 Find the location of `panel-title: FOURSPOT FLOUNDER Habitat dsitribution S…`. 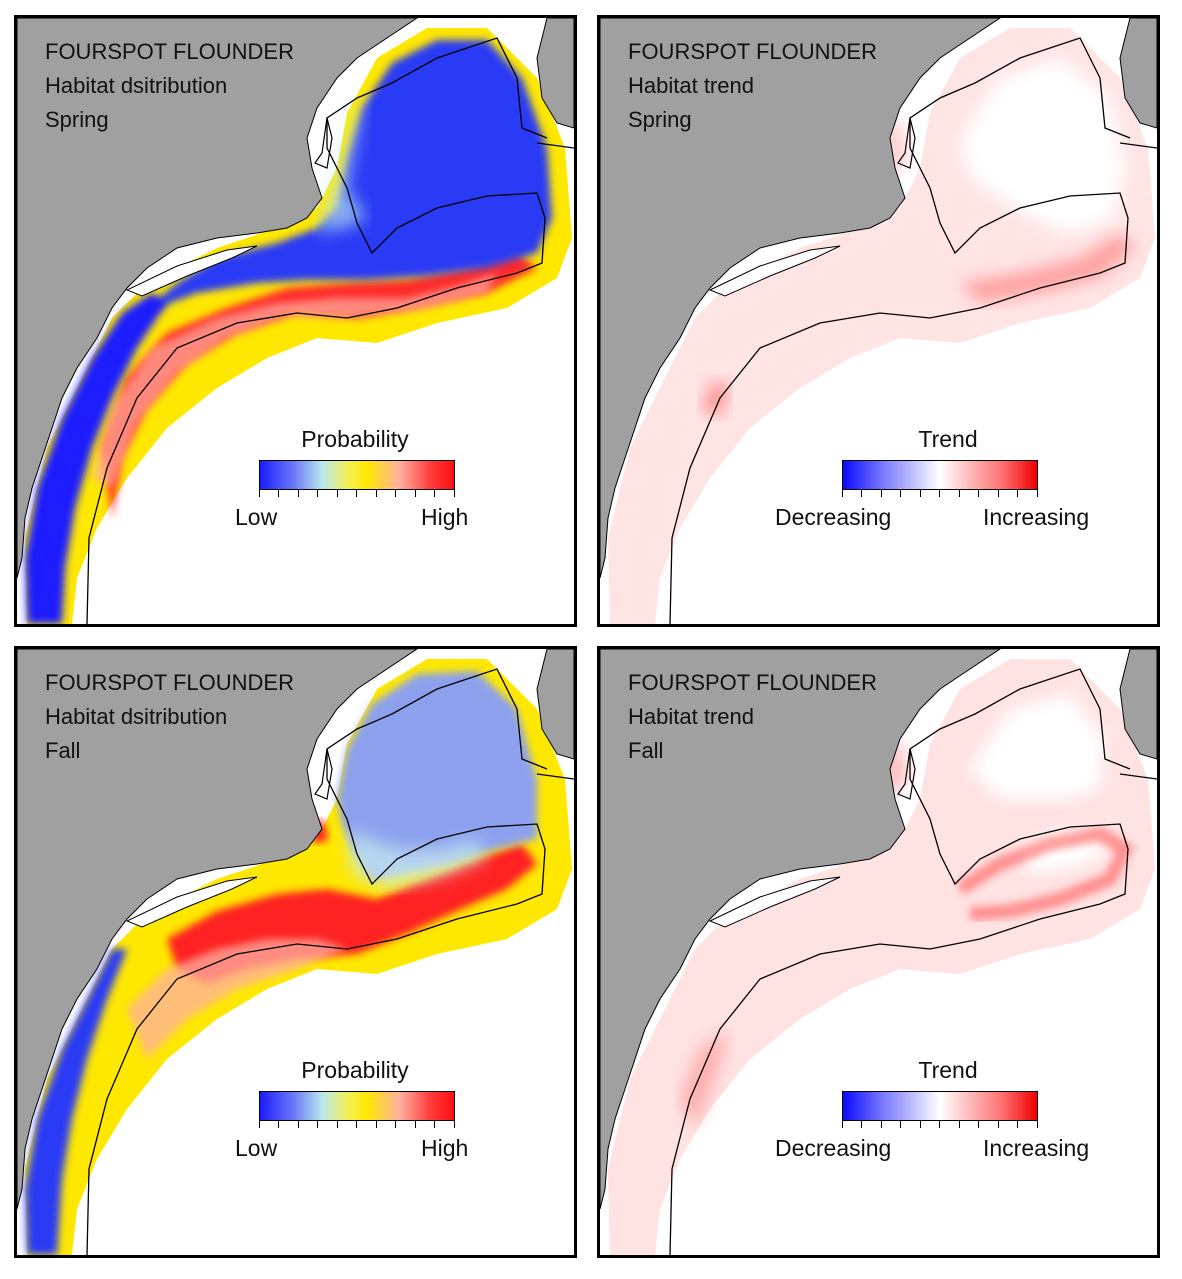

panel-title: FOURSPOT FLOUNDER Habitat dsitribution S… is located at coordinates (169, 86).